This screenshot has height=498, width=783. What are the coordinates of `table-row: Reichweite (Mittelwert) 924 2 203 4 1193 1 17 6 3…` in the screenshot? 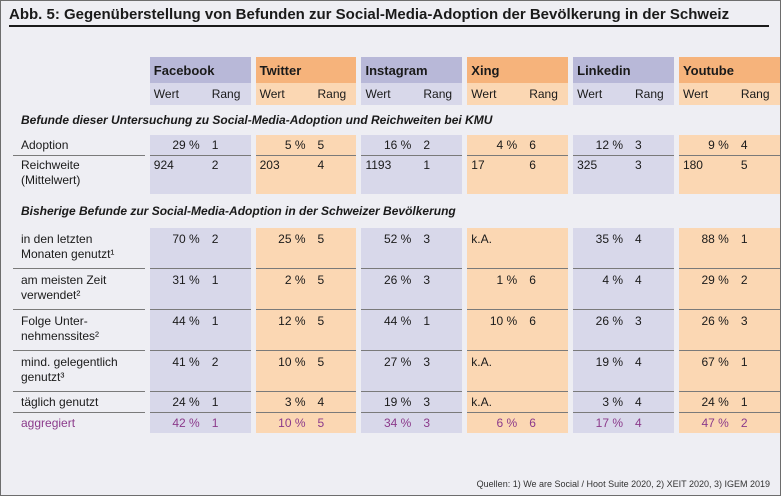 It's located at (396, 174).